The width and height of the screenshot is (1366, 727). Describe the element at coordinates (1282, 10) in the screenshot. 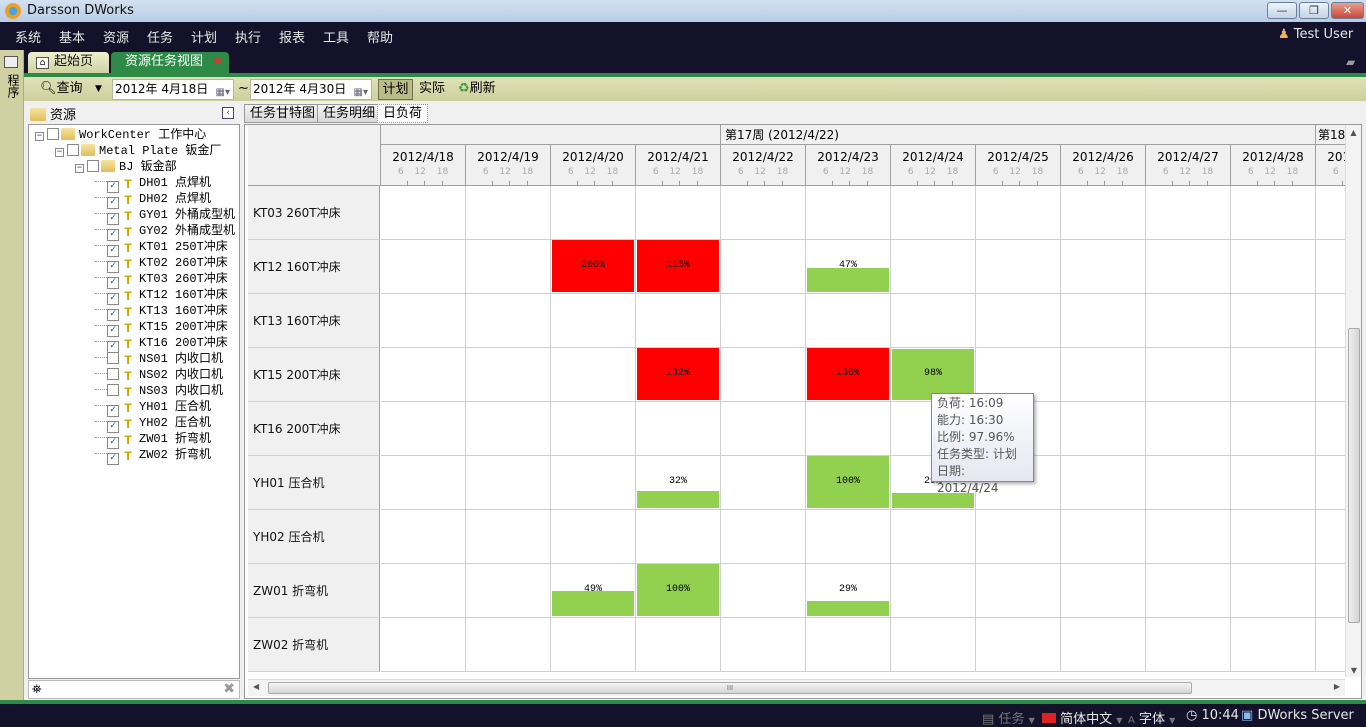

I see `minimize-button: —` at that location.